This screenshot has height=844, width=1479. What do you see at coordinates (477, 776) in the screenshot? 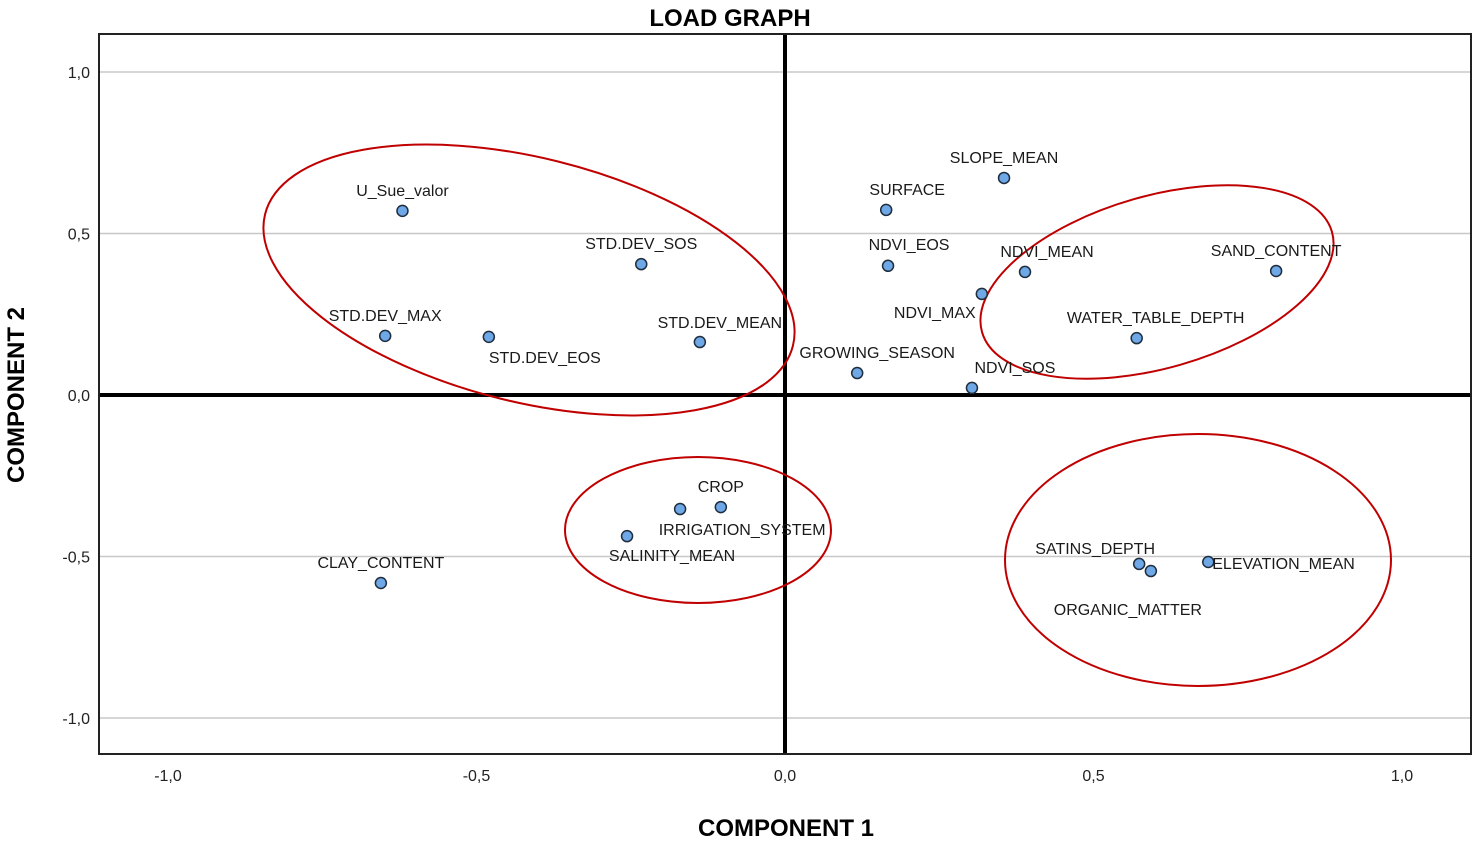
I see `x-tick-label: -0,5` at bounding box center [477, 776].